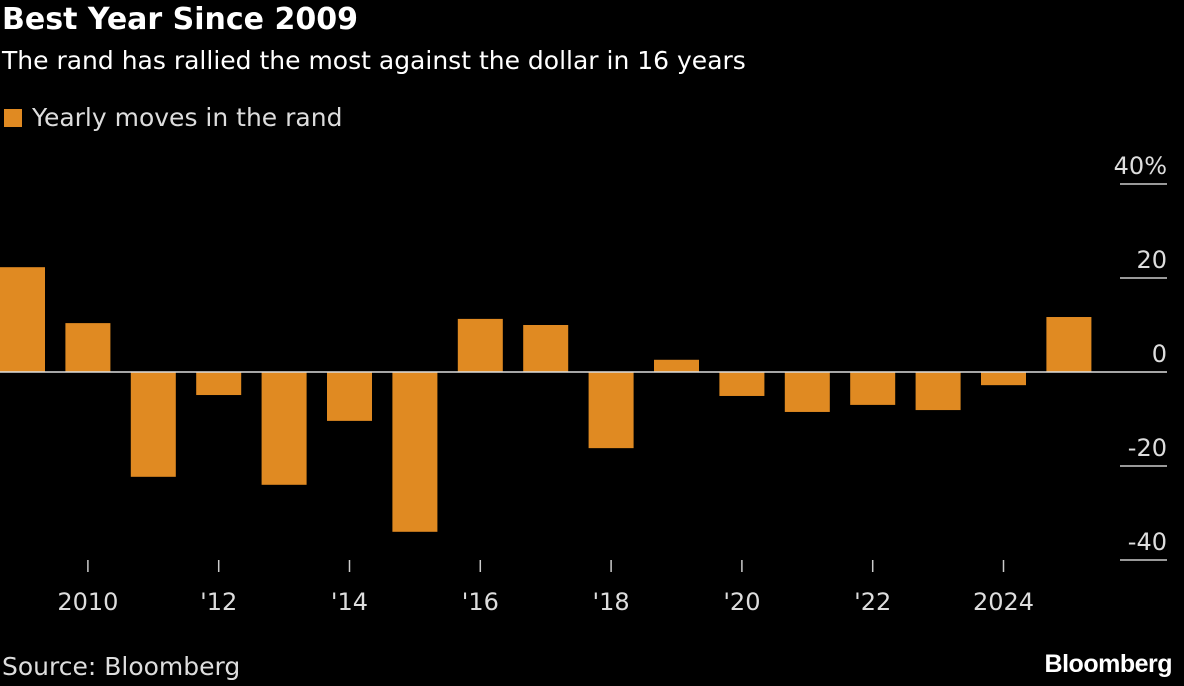  Describe the element at coordinates (88, 347) in the screenshot. I see `bar-2010` at that location.